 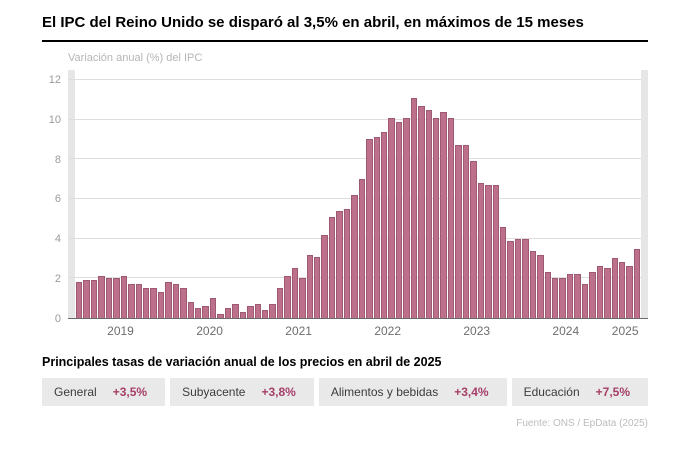 I want to click on x-tick-label-2024: 2024, so click(x=566, y=331).